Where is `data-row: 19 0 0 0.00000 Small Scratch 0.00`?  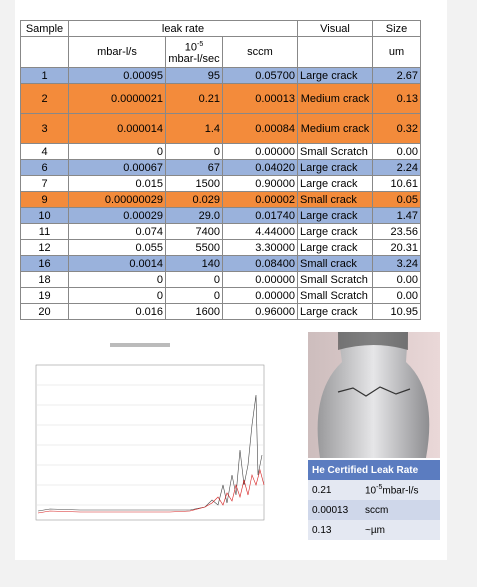
data-row: 19 0 0 0.00000 Small Scratch 0.00 is located at coordinates (220, 295).